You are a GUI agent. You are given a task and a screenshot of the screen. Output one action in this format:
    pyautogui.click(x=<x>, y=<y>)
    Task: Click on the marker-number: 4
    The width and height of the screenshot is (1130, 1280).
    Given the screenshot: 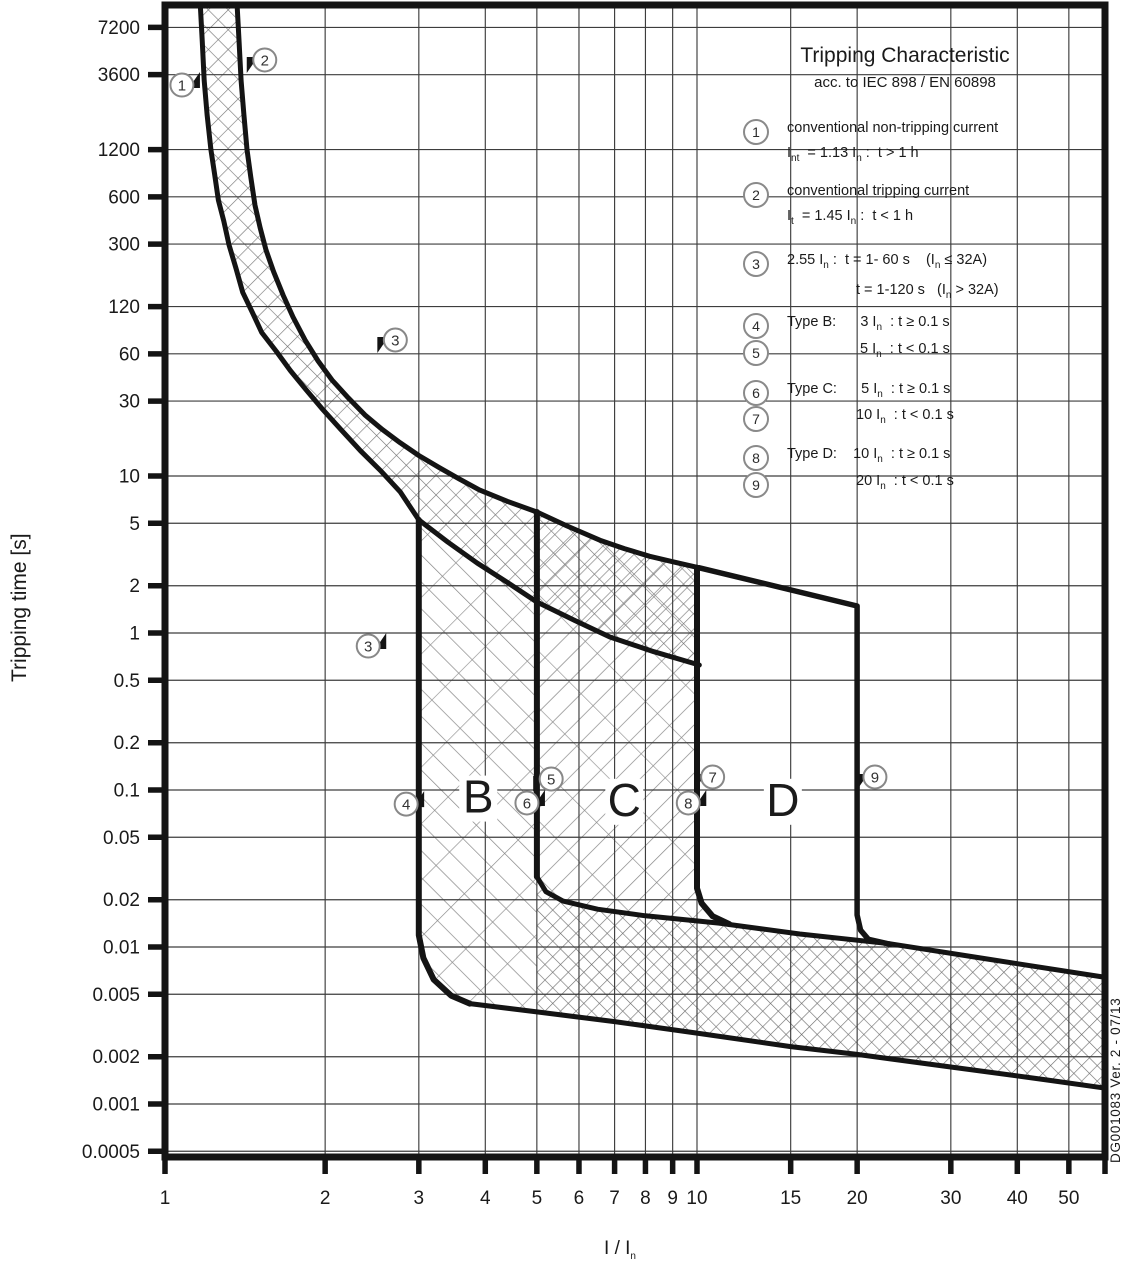 What is the action you would take?
    pyautogui.click(x=406, y=805)
    